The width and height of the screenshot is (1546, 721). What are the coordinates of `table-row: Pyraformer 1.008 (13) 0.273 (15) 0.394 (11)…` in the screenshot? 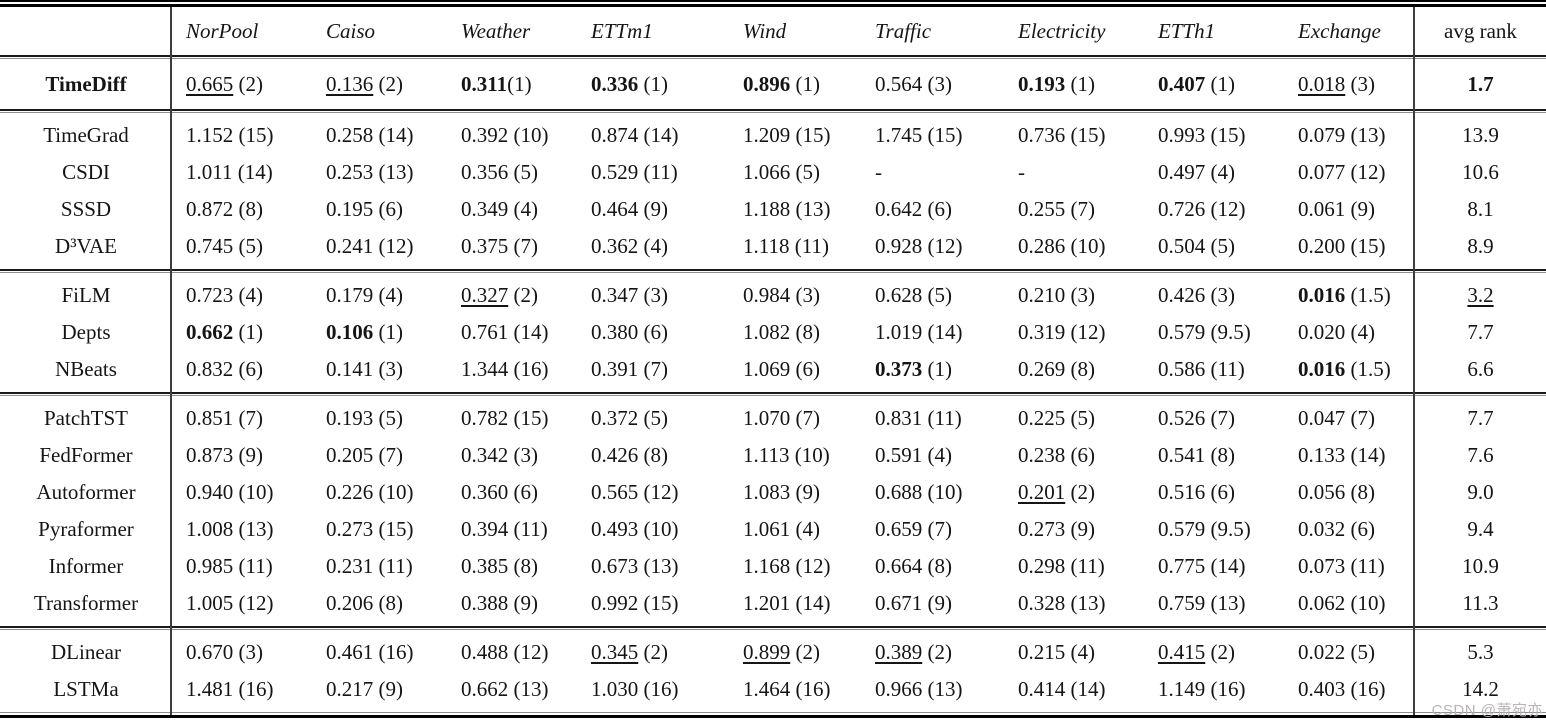 It's located at (773, 529).